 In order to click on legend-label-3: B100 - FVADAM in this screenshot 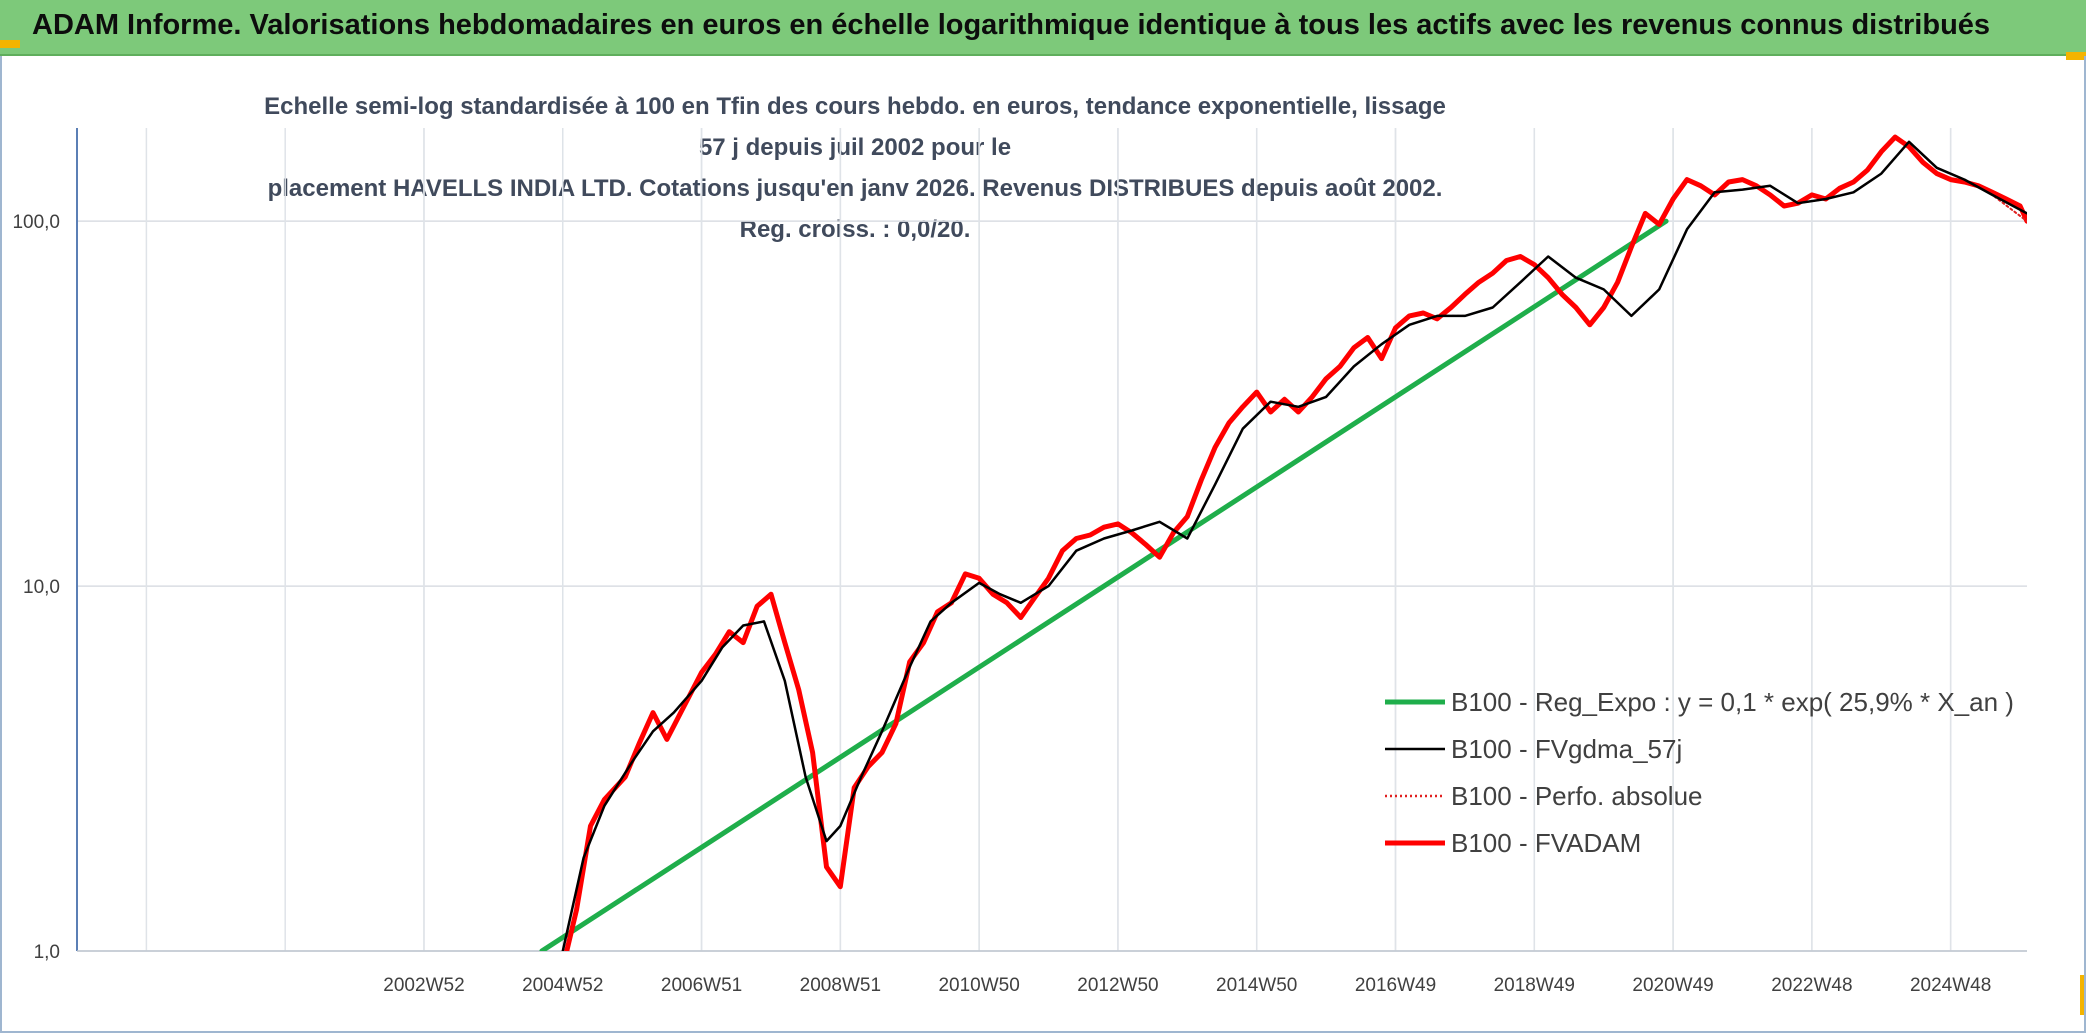, I will do `click(1546, 843)`.